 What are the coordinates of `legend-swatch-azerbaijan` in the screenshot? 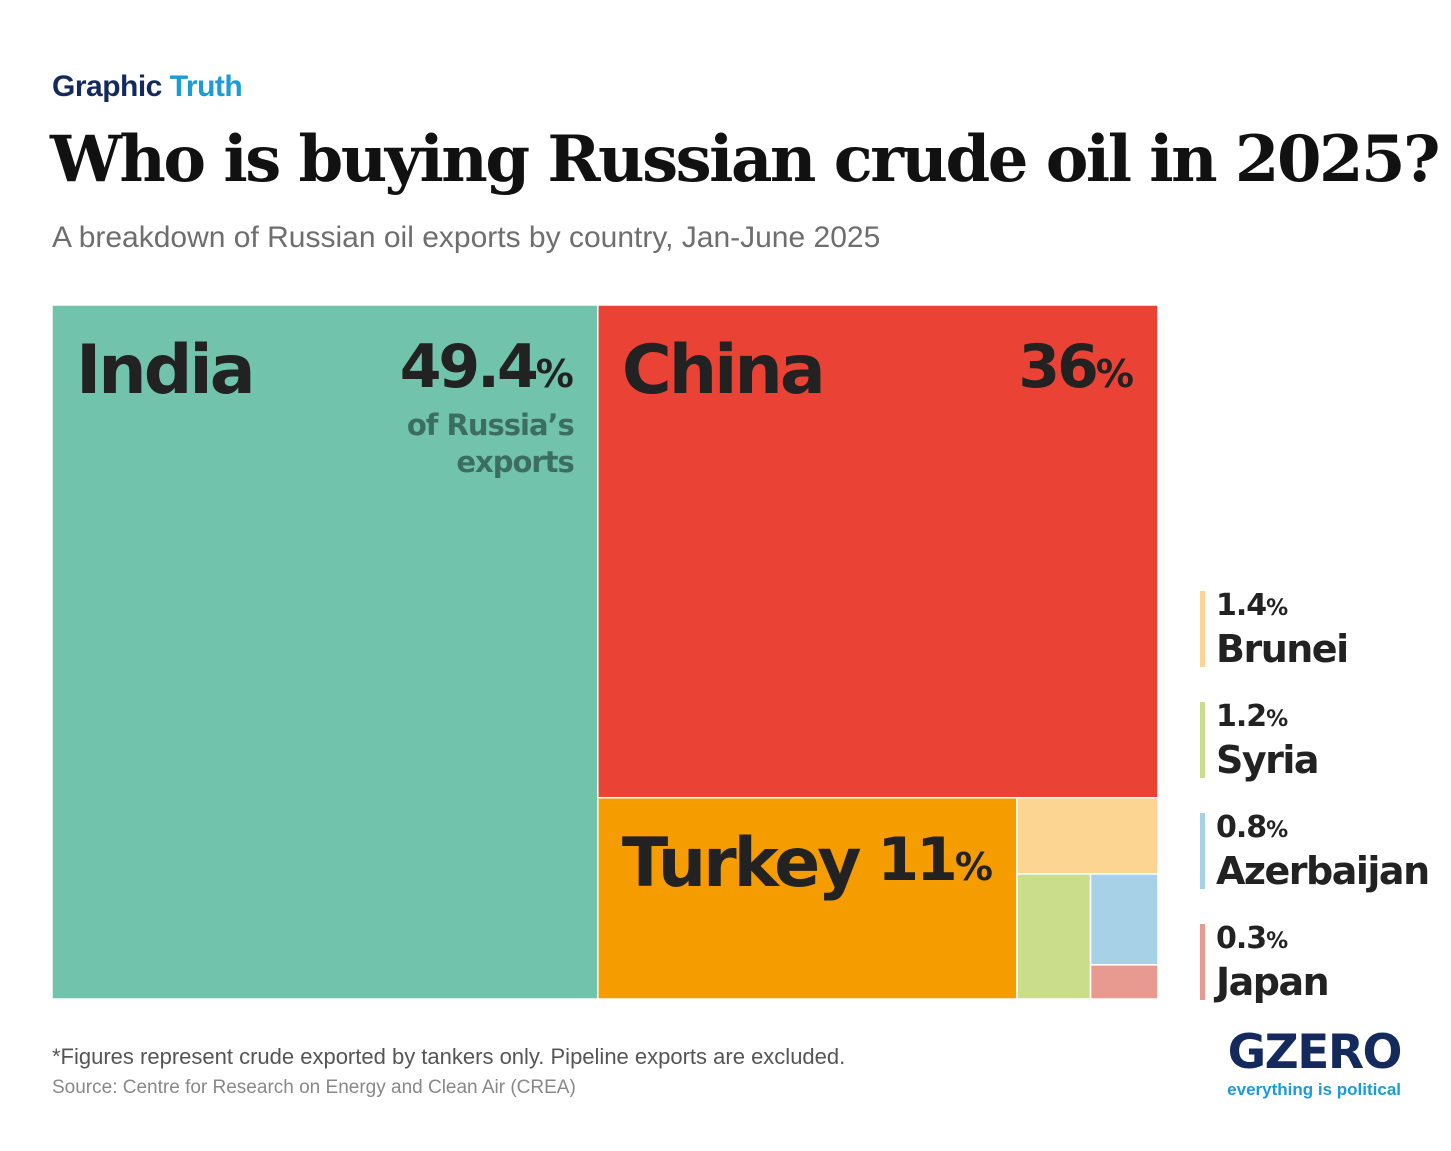 It's located at (1202, 851).